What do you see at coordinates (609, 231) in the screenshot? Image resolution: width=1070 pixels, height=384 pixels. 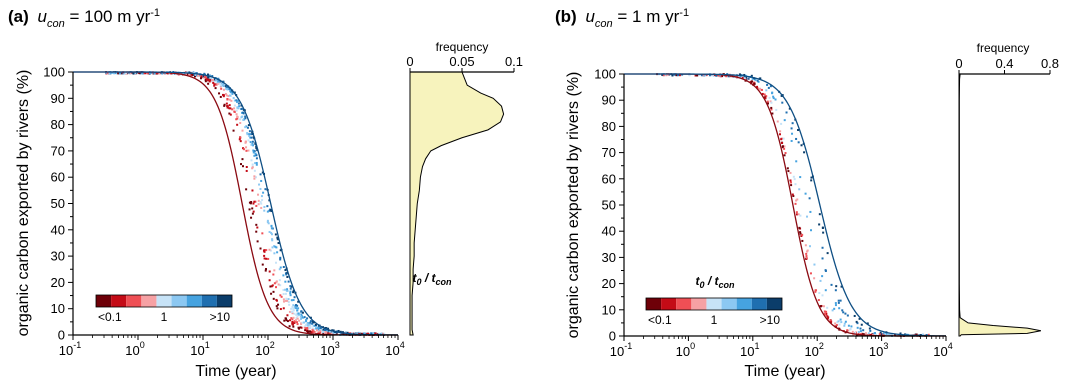 I see `y-tick-label: 40` at bounding box center [609, 231].